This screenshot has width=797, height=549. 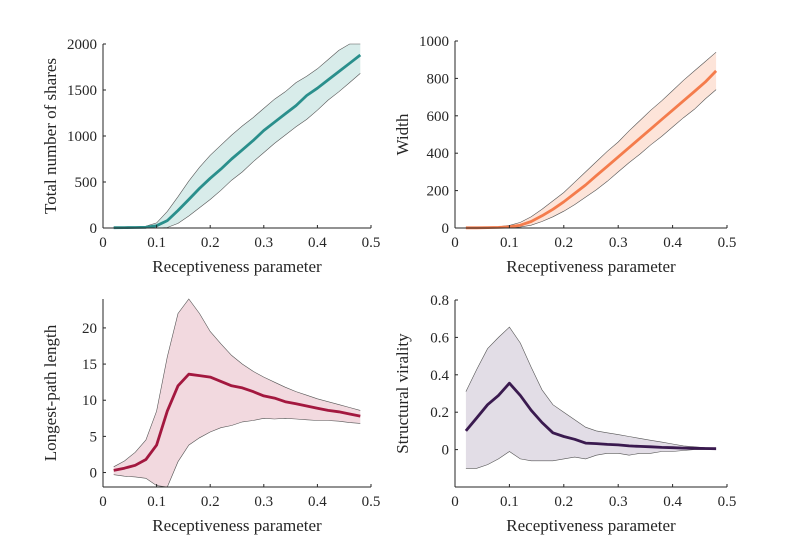 What do you see at coordinates (438, 192) in the screenshot?
I see `y-tick-label: 200` at bounding box center [438, 192].